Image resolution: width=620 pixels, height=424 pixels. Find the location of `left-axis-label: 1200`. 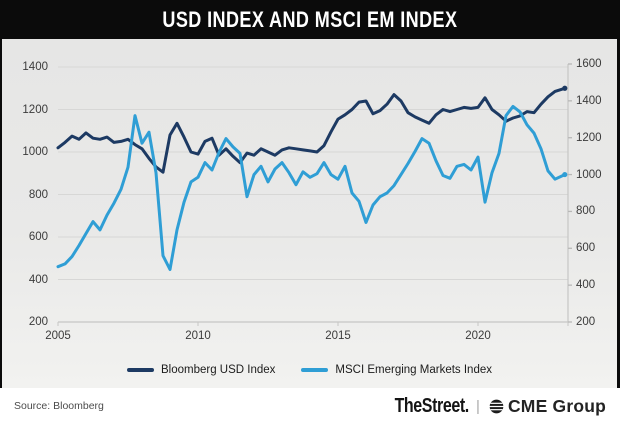

left-axis-label: 1200 is located at coordinates (35, 109).